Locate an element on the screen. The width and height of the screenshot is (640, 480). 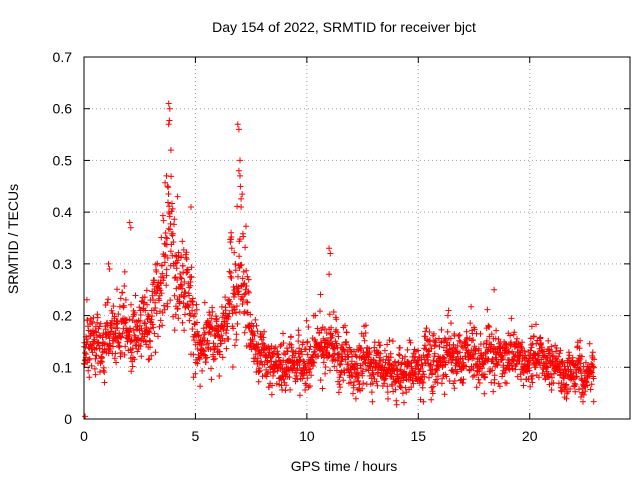
y-tick-label: 0.6 is located at coordinates (63, 109).